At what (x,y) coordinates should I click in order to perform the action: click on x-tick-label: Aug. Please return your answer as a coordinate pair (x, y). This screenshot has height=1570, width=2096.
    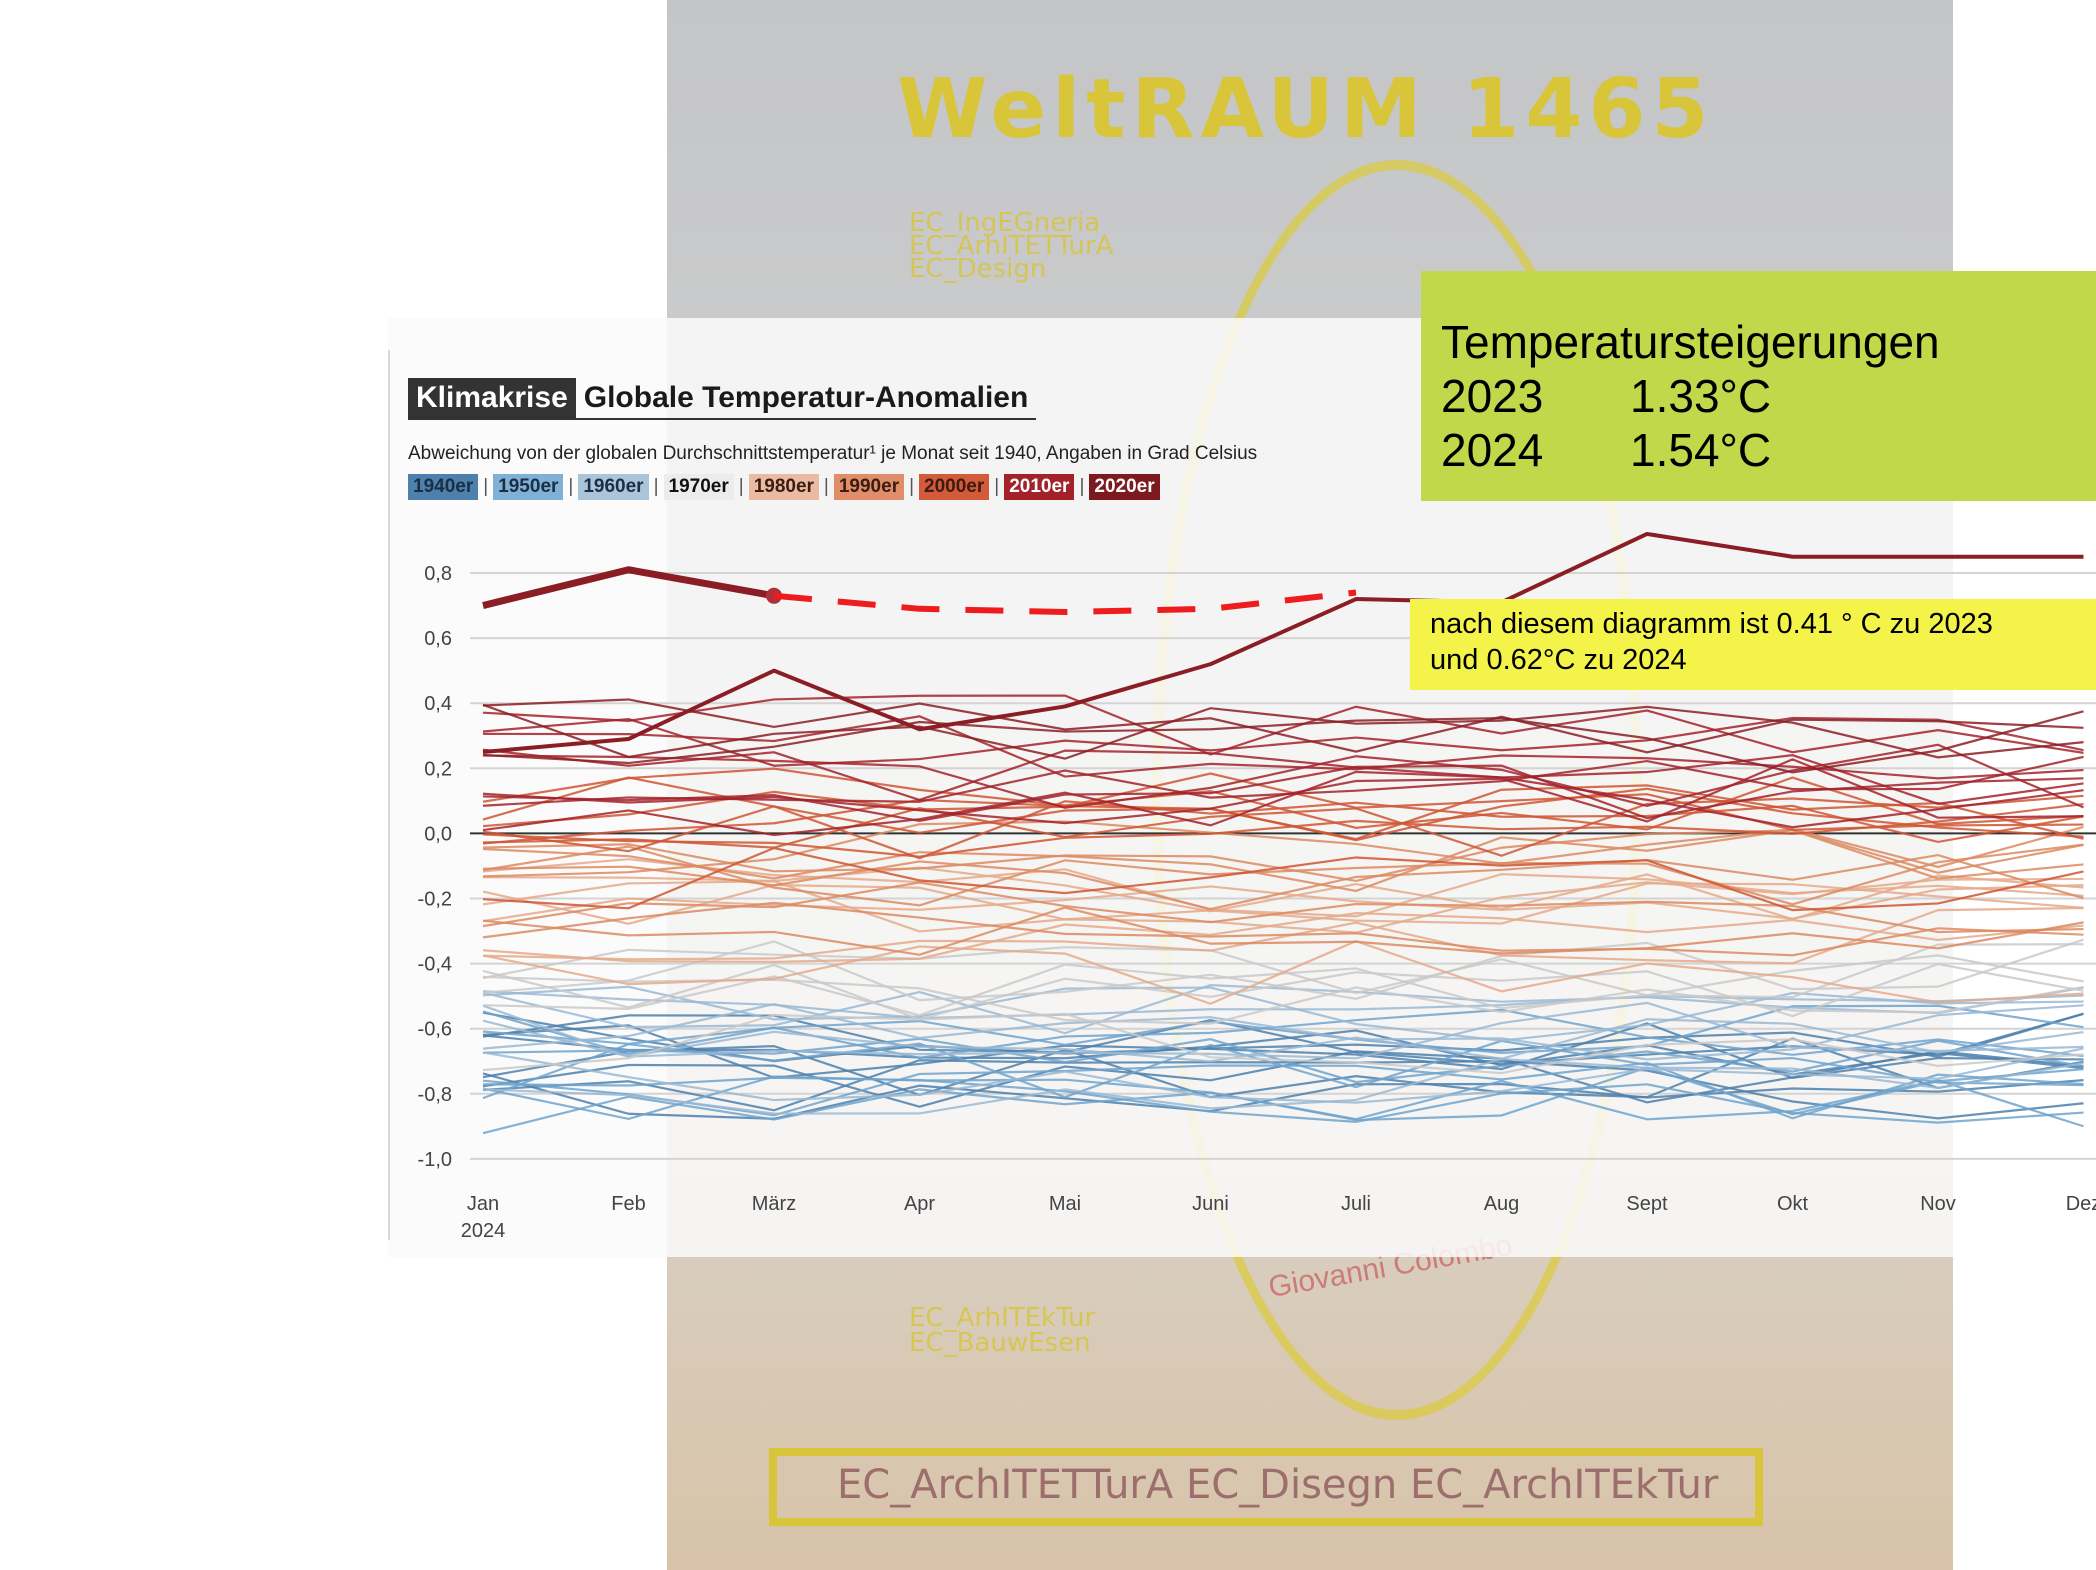
    Looking at the image, I should click on (1502, 1204).